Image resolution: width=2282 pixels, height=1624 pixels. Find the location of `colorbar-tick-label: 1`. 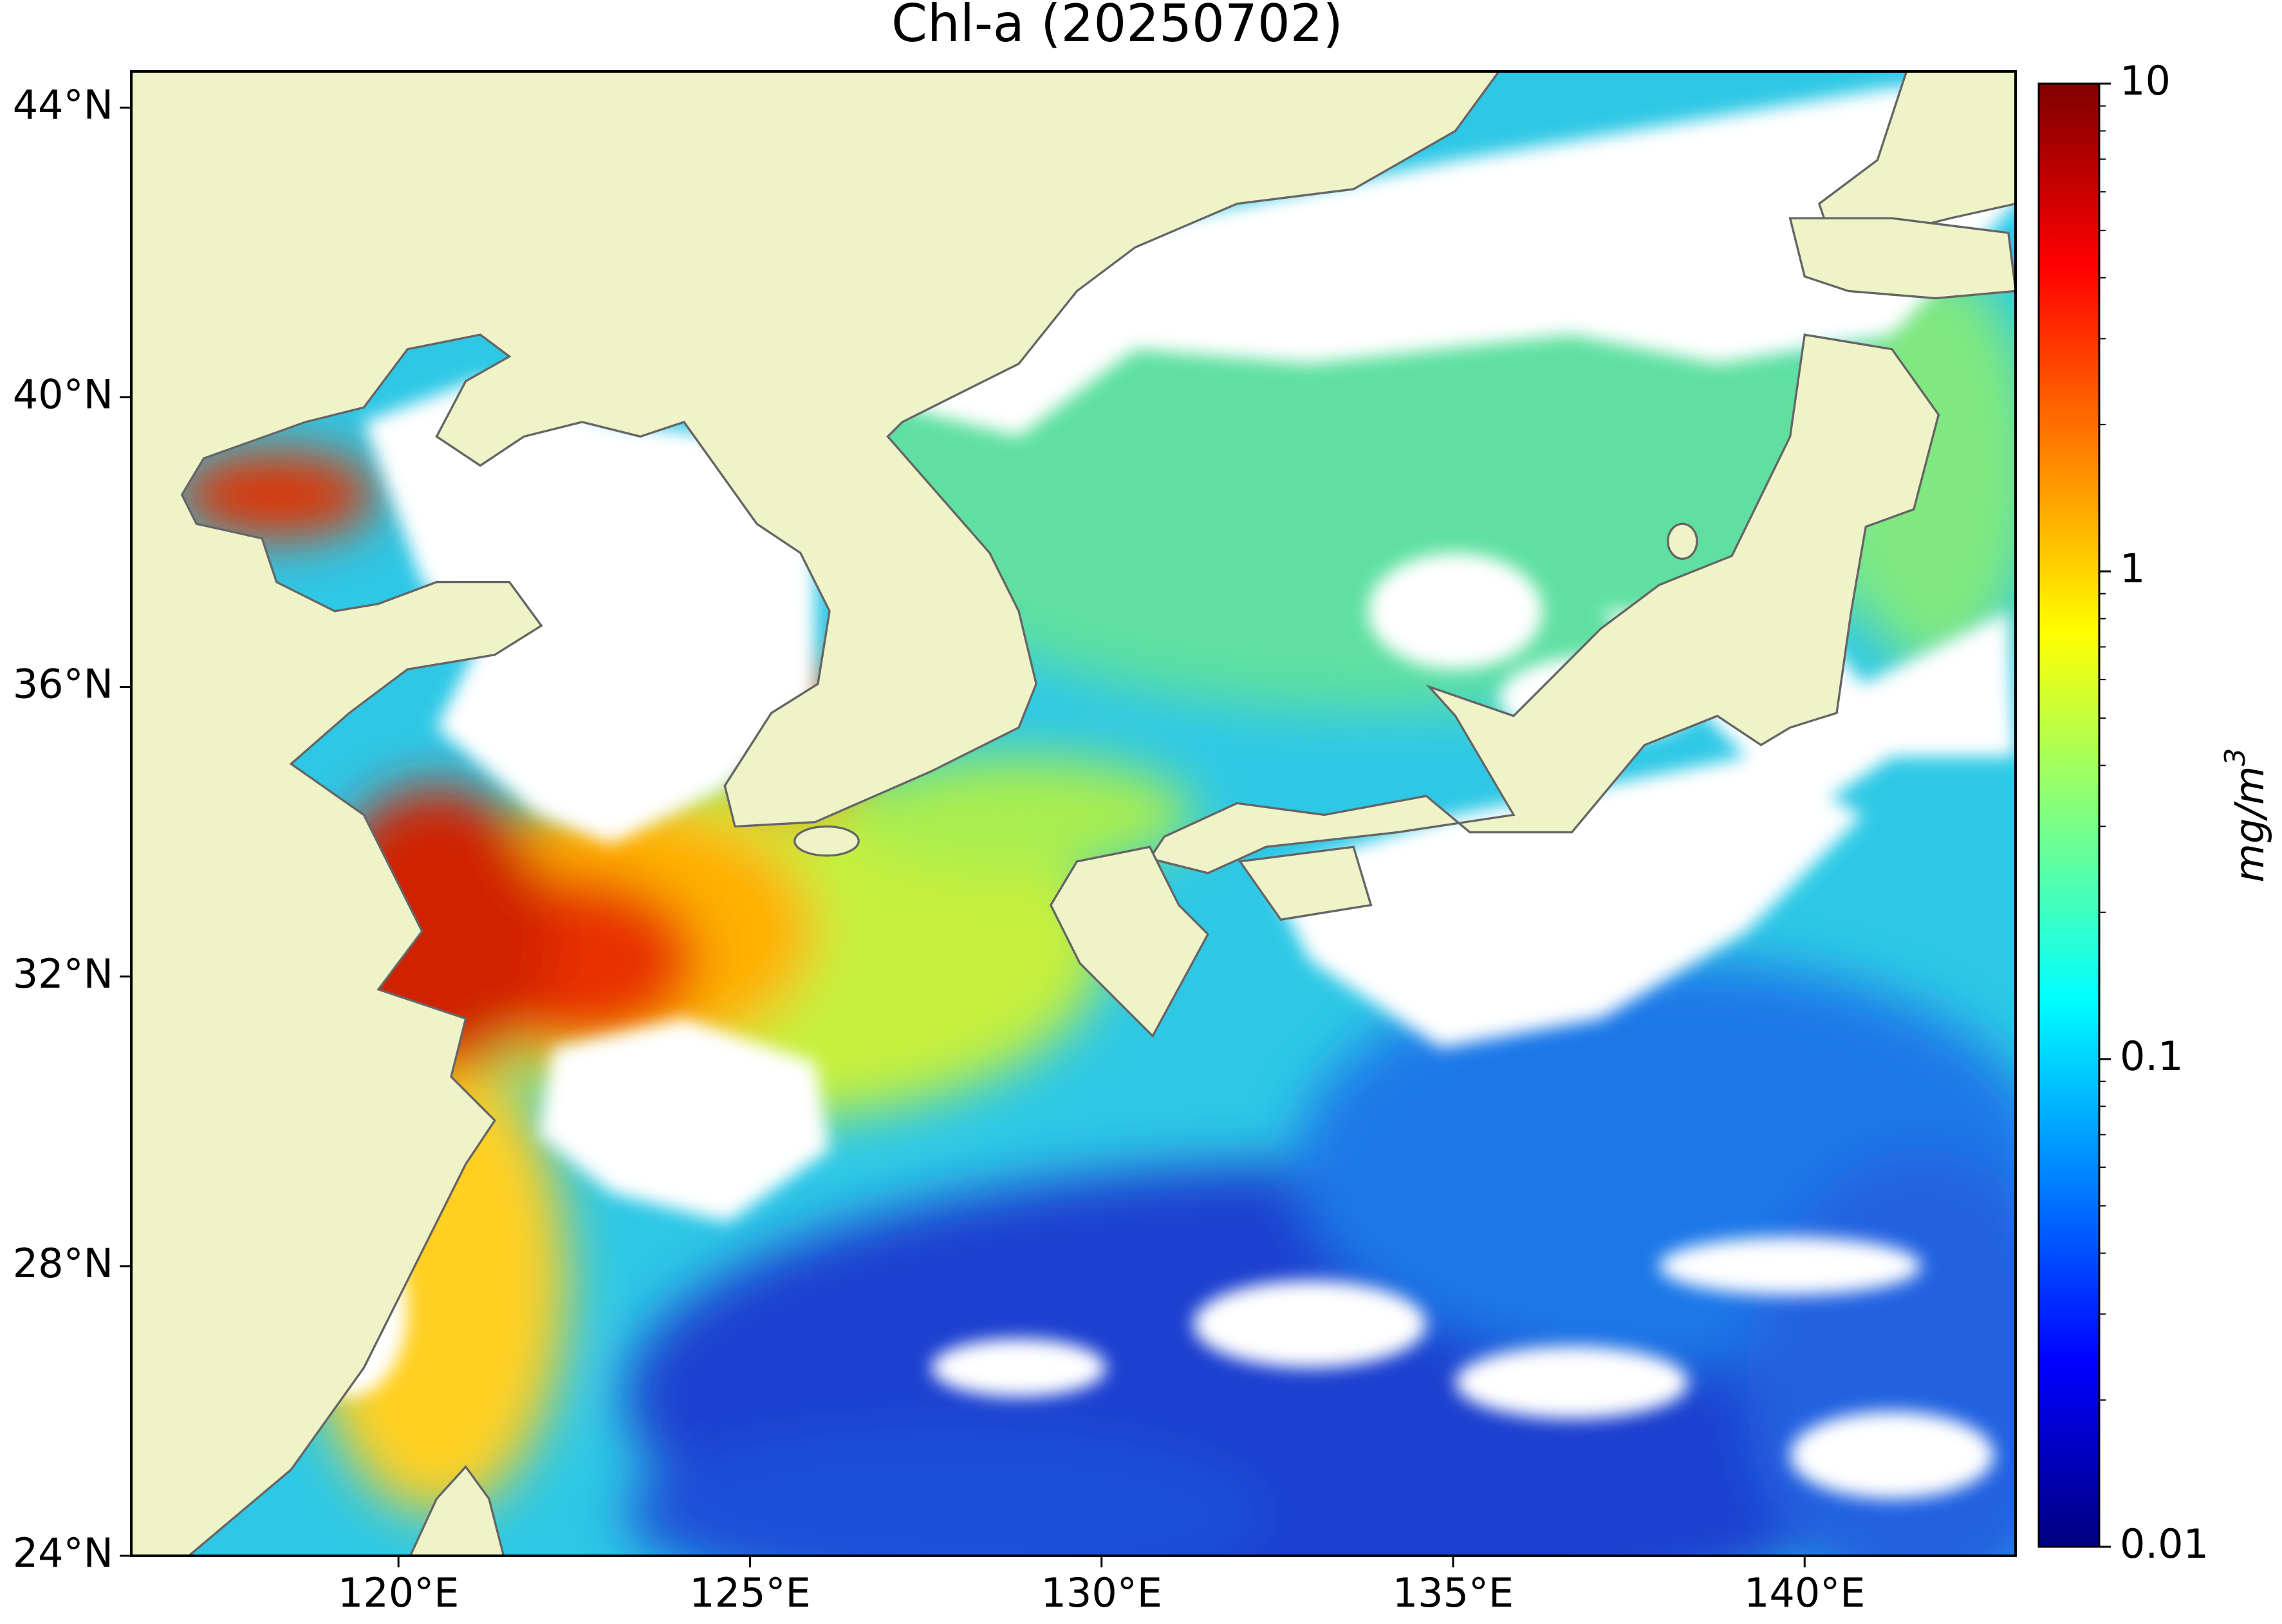

colorbar-tick-label: 1 is located at coordinates (2132, 568).